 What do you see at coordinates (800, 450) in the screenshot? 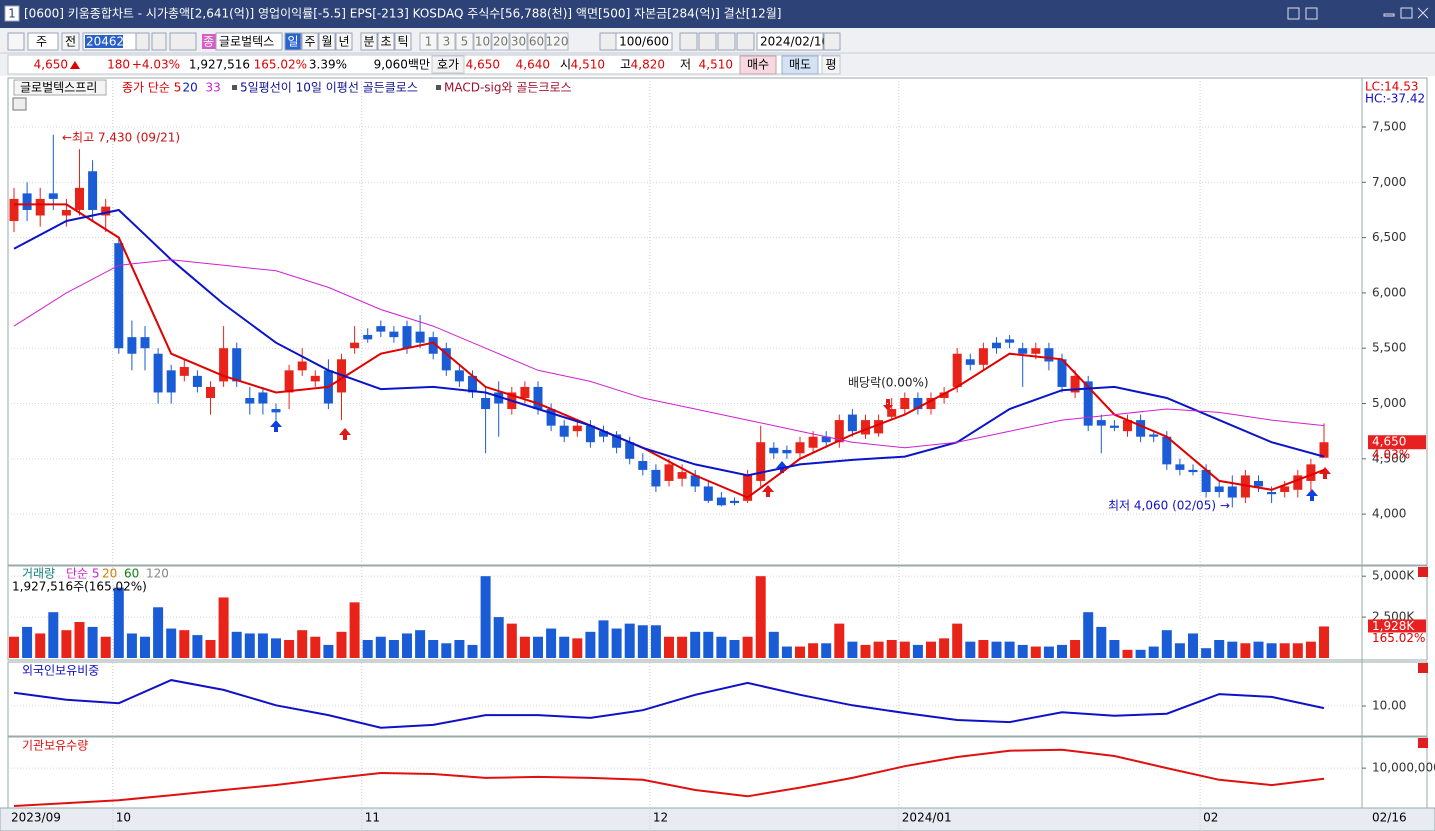
I see `signal-arrows` at bounding box center [800, 450].